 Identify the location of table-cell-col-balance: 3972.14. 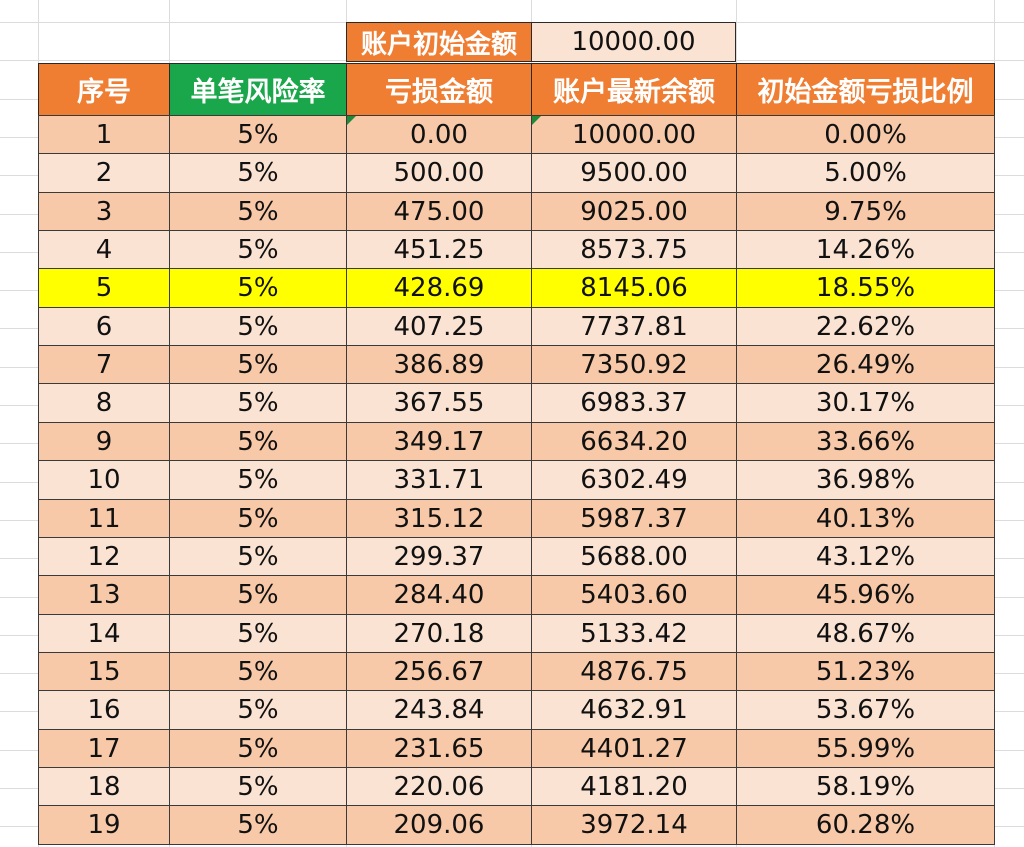
(634, 825).